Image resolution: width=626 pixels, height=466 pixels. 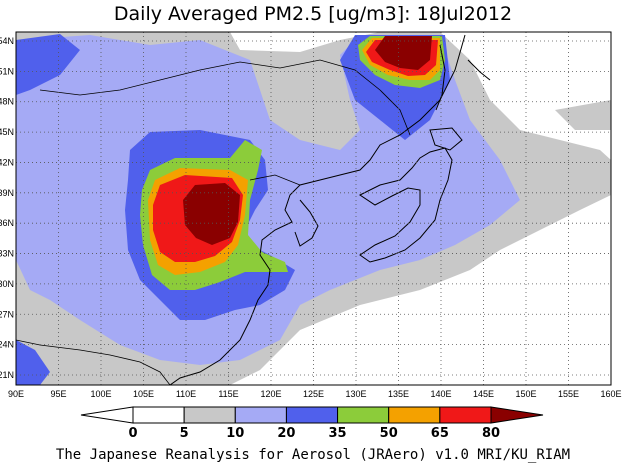 What do you see at coordinates (7, 162) in the screenshot?
I see `lat-tick-label: 42N` at bounding box center [7, 162].